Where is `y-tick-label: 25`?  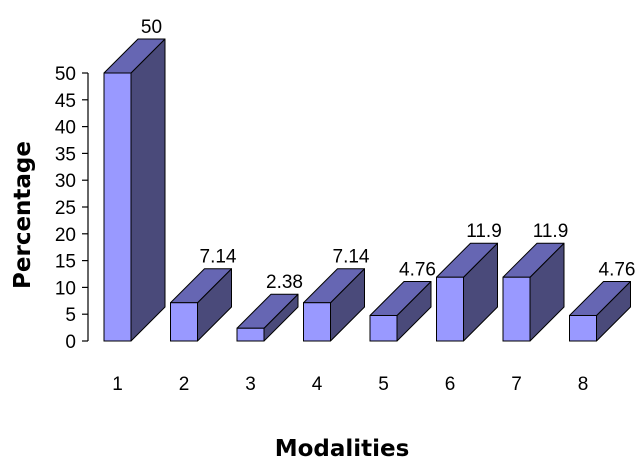
y-tick-label: 25 is located at coordinates (65, 208).